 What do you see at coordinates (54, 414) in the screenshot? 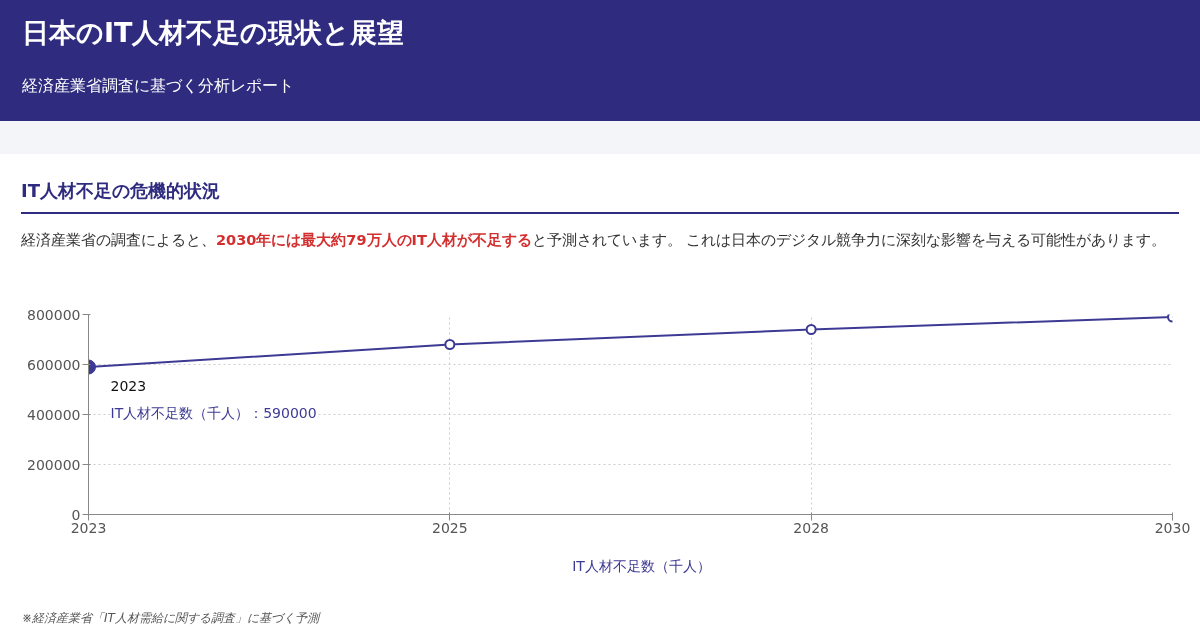
I see `y-tick-label: 400000` at bounding box center [54, 414].